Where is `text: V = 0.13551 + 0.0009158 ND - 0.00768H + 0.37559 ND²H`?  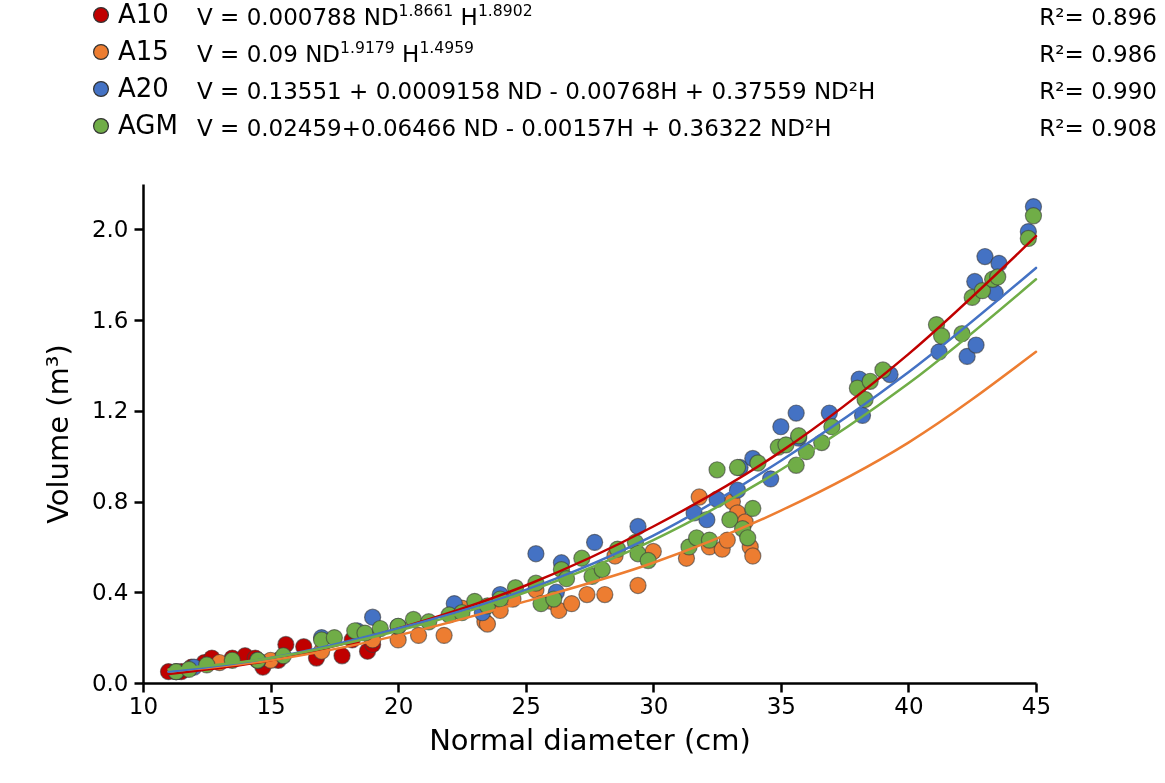 text: V = 0.13551 + 0.0009158 ND - 0.00768H + 0.37559 ND²H is located at coordinates (536, 91).